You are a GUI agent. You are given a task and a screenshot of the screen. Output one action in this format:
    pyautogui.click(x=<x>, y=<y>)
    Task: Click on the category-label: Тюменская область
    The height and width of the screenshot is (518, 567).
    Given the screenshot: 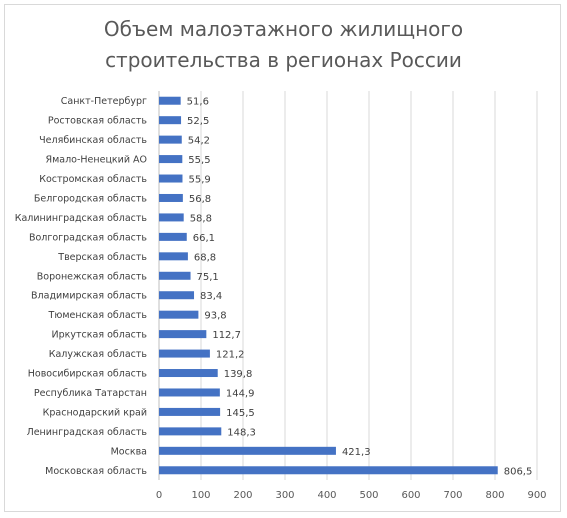 What is the action you would take?
    pyautogui.click(x=98, y=315)
    